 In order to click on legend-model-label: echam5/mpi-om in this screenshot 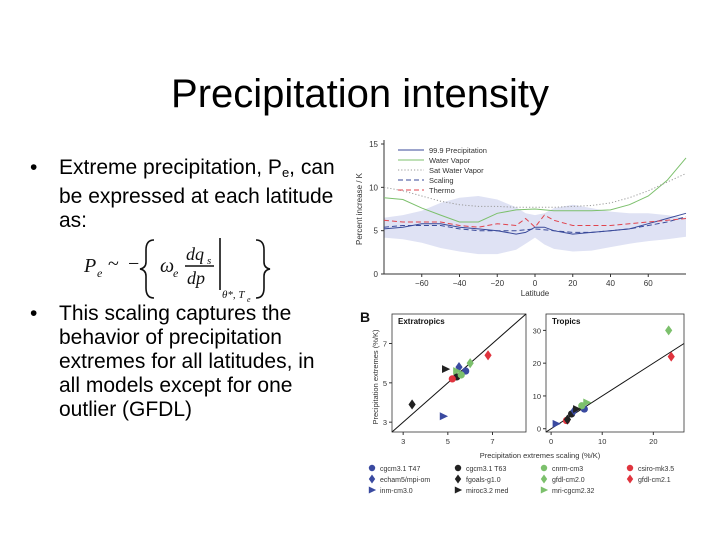, I will do `click(405, 480)`.